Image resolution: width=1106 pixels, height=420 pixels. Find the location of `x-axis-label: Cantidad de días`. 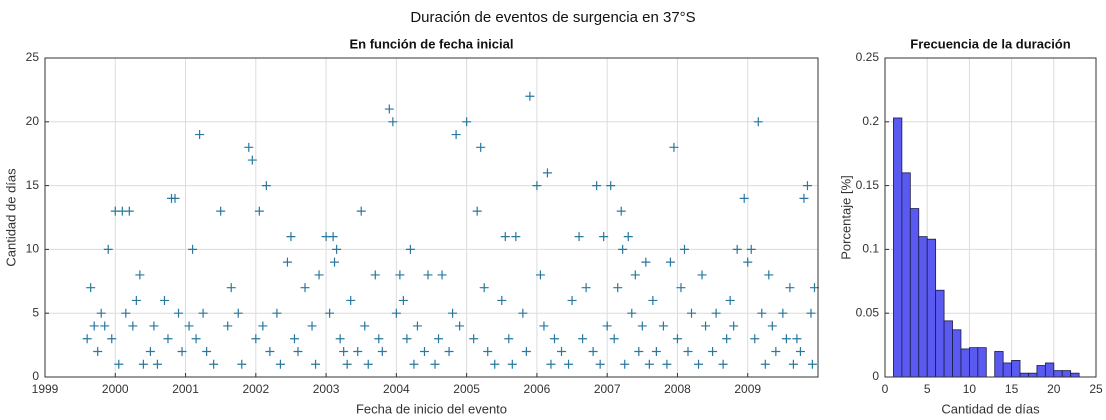

x-axis-label: Cantidad de días is located at coordinates (990, 408).